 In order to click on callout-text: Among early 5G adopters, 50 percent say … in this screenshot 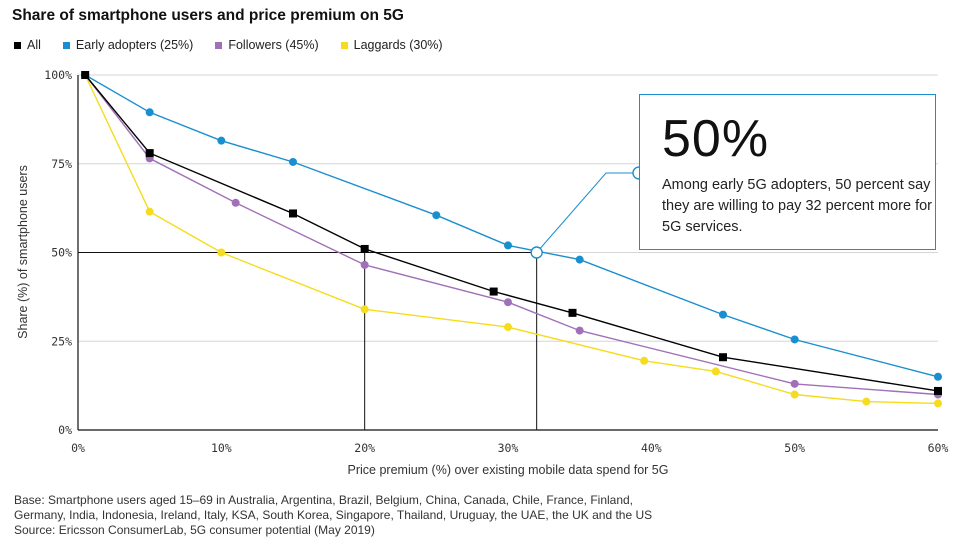, I will do `click(797, 206)`.